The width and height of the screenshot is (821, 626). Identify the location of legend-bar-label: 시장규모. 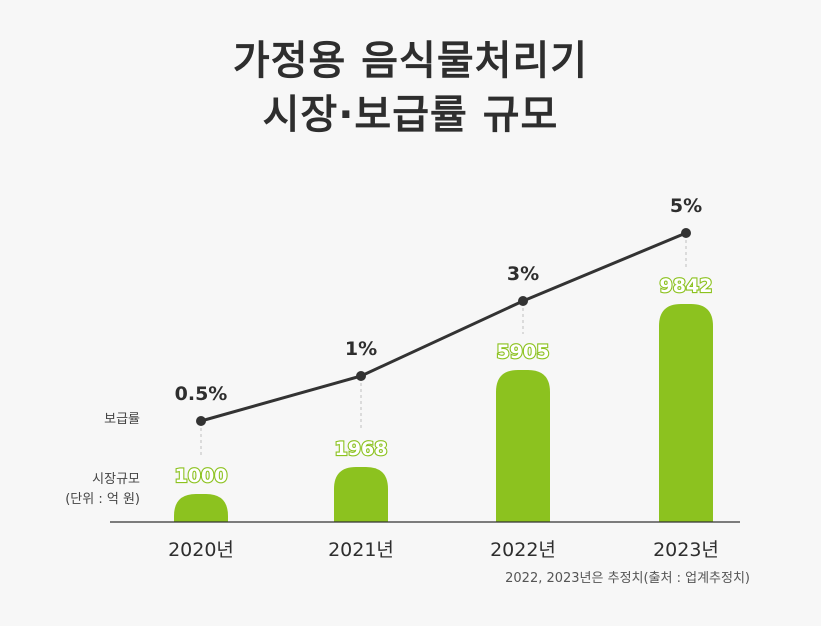
(116, 479).